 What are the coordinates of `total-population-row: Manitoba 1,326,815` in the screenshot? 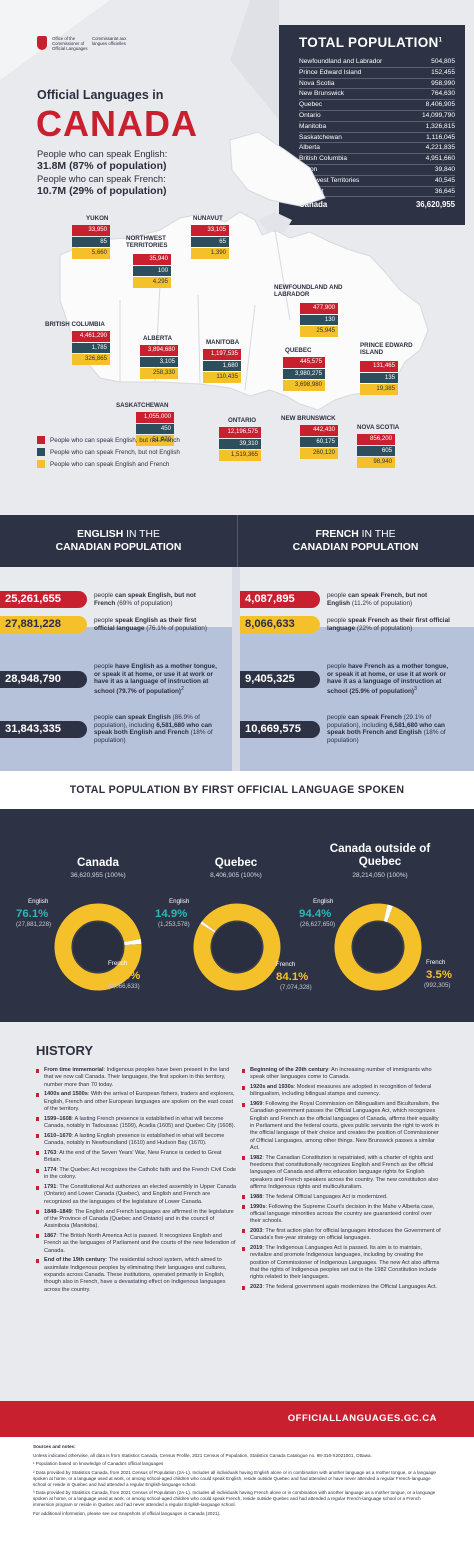 It's located at (377, 127).